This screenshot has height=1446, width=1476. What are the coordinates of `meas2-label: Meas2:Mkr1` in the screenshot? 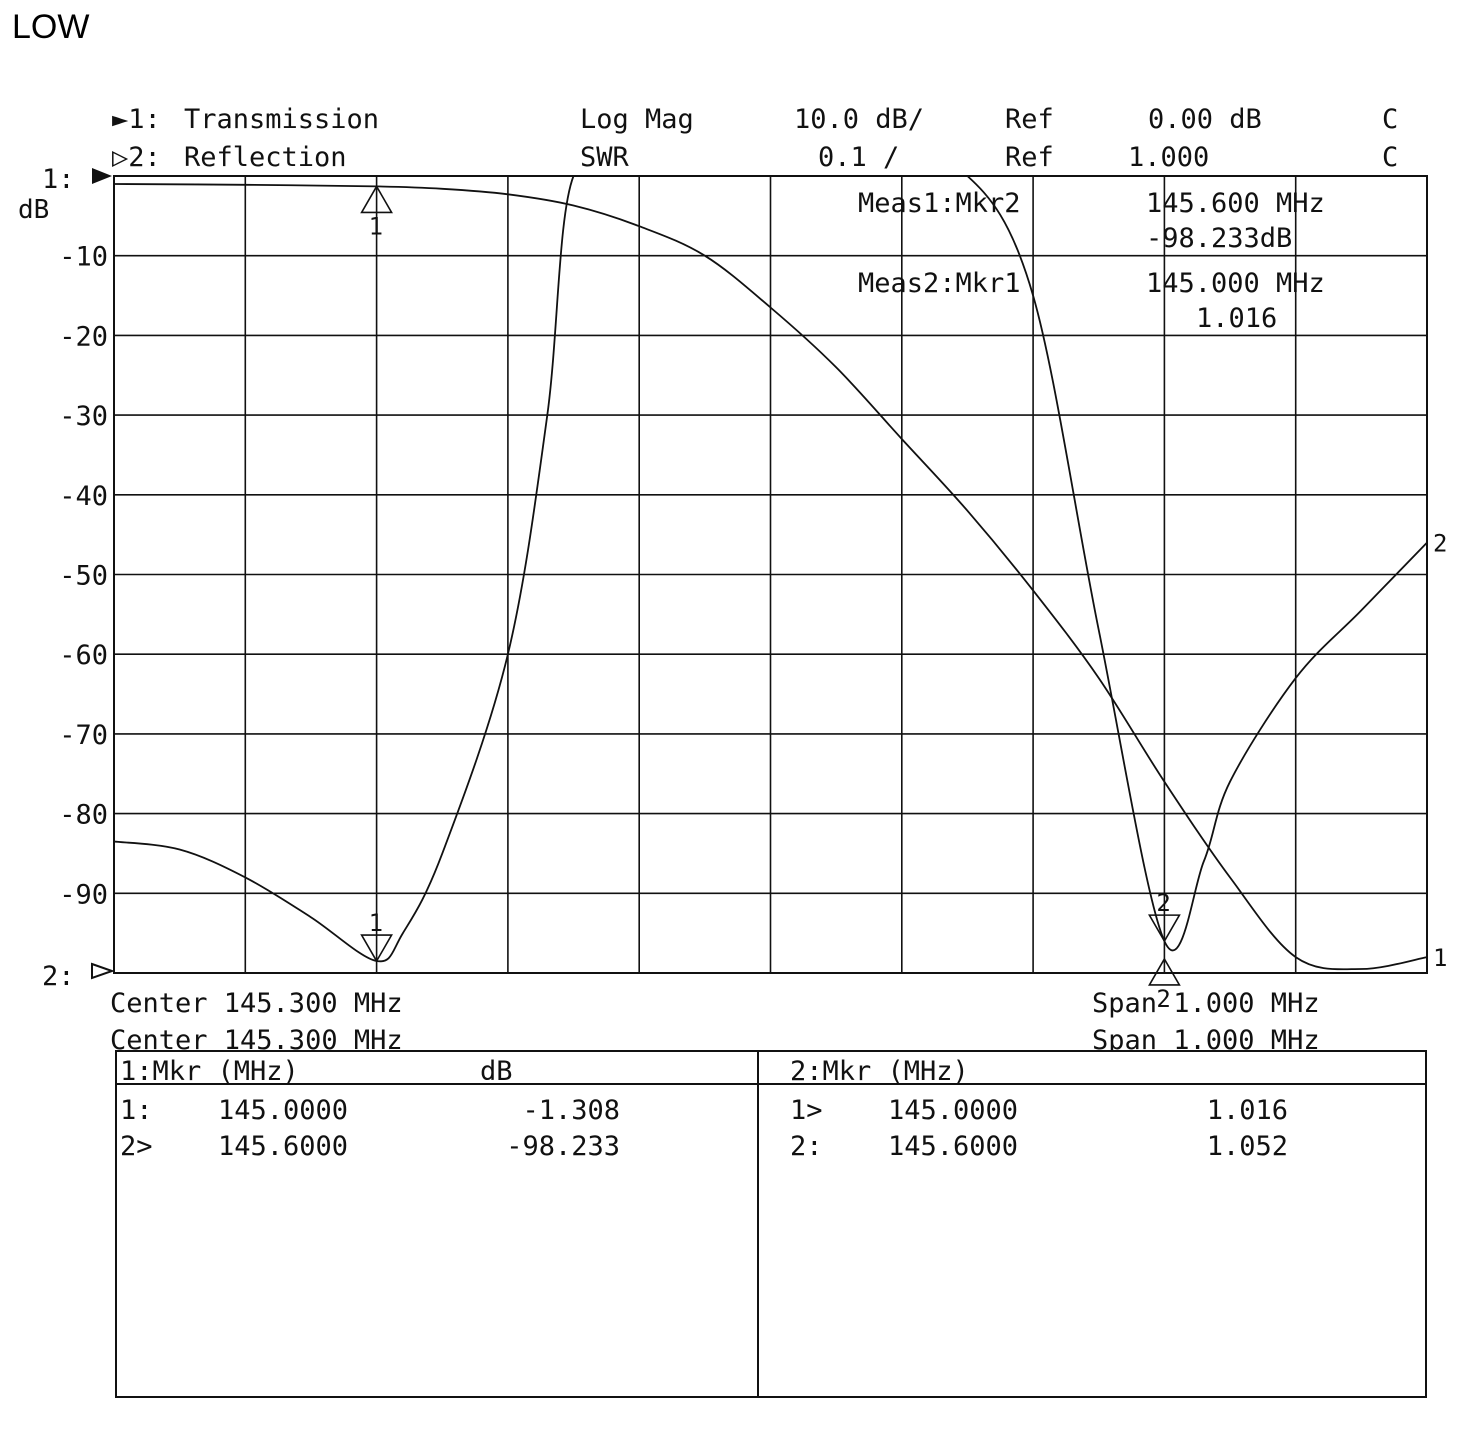 It's located at (939, 283).